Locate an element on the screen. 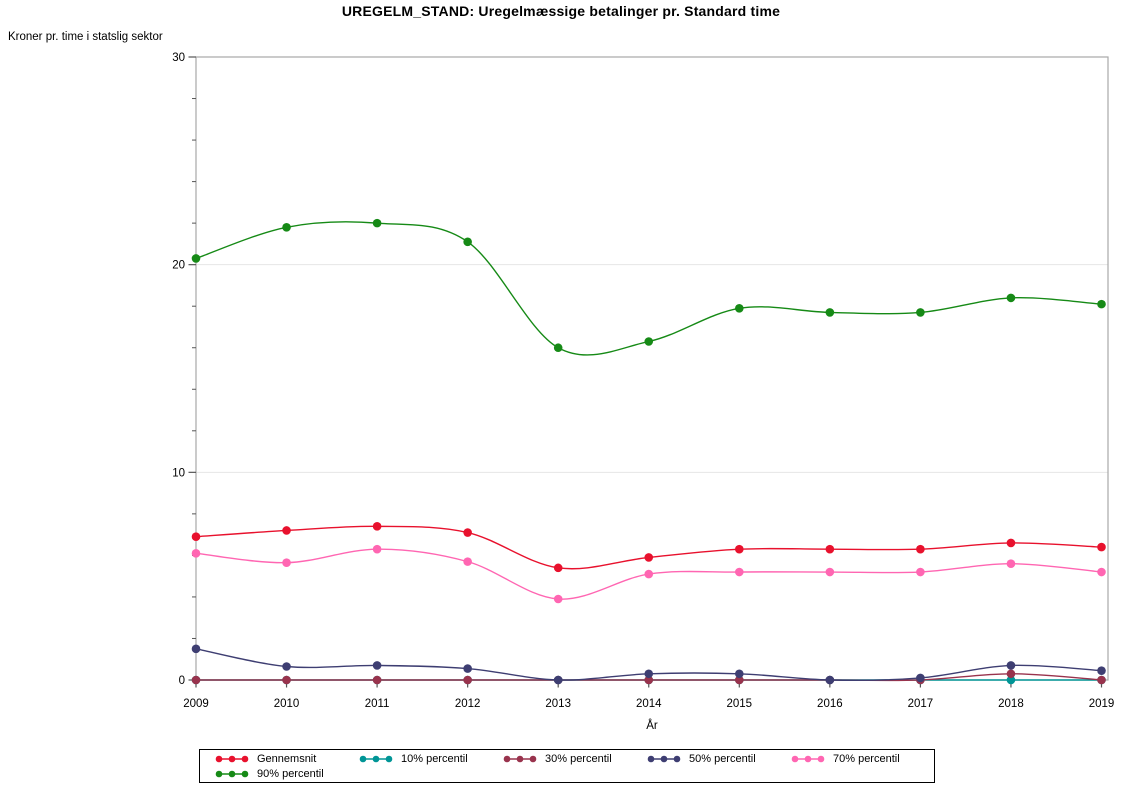  svg-text: 2017 is located at coordinates (921, 704).